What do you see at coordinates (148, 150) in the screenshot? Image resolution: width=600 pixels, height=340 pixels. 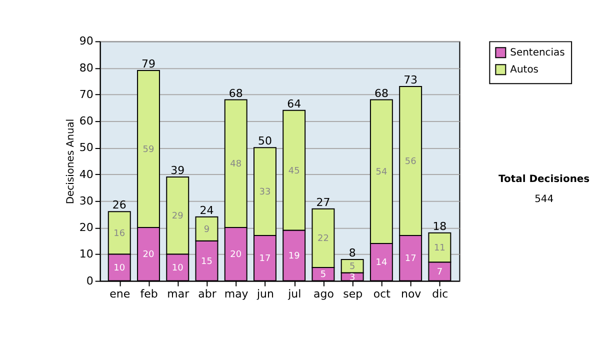 I see `data-label: 59` at bounding box center [148, 150].